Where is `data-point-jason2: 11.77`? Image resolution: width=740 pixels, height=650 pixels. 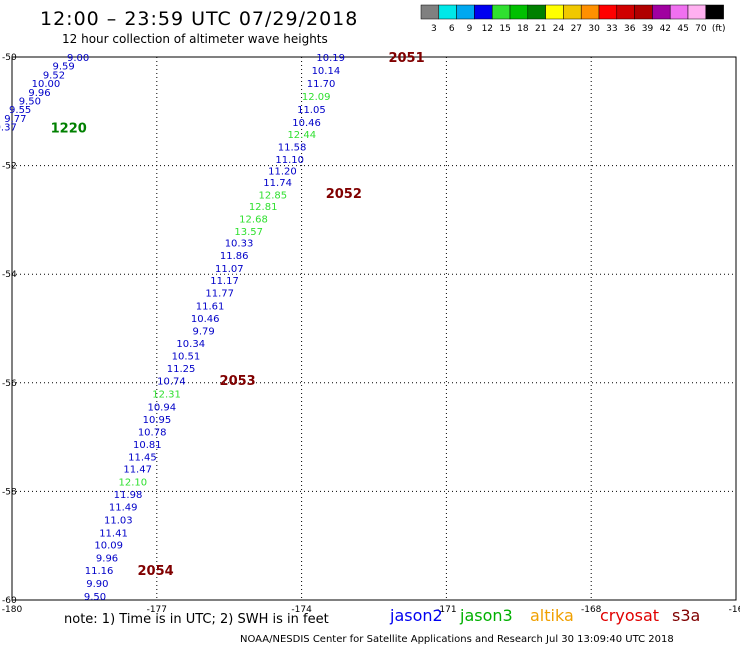
data-point-jason2: 11.77 is located at coordinates (219, 294).